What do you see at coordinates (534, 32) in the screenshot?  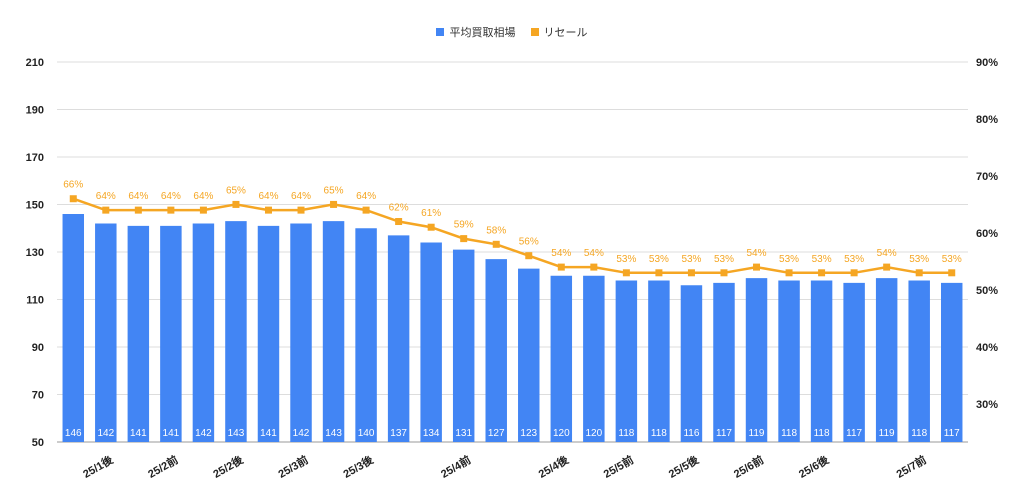 I see `legend-line-swatch` at bounding box center [534, 32].